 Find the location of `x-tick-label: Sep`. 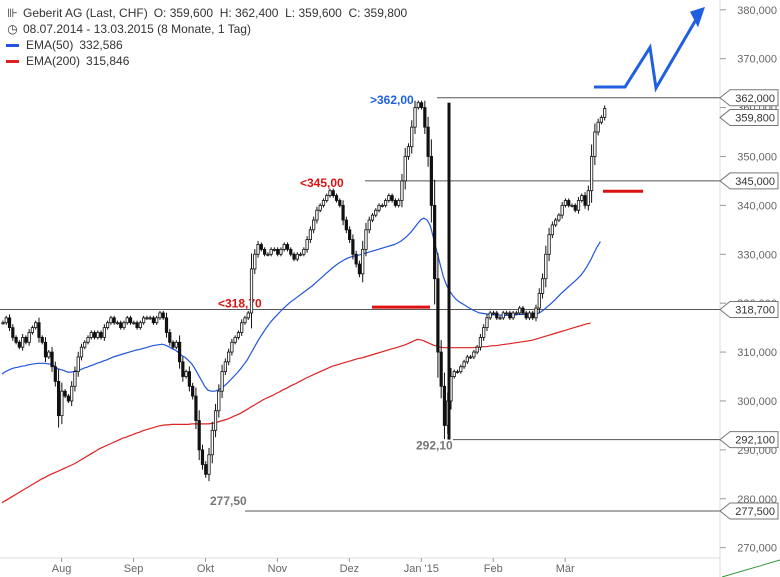

x-tick-label: Sep is located at coordinates (134, 569).